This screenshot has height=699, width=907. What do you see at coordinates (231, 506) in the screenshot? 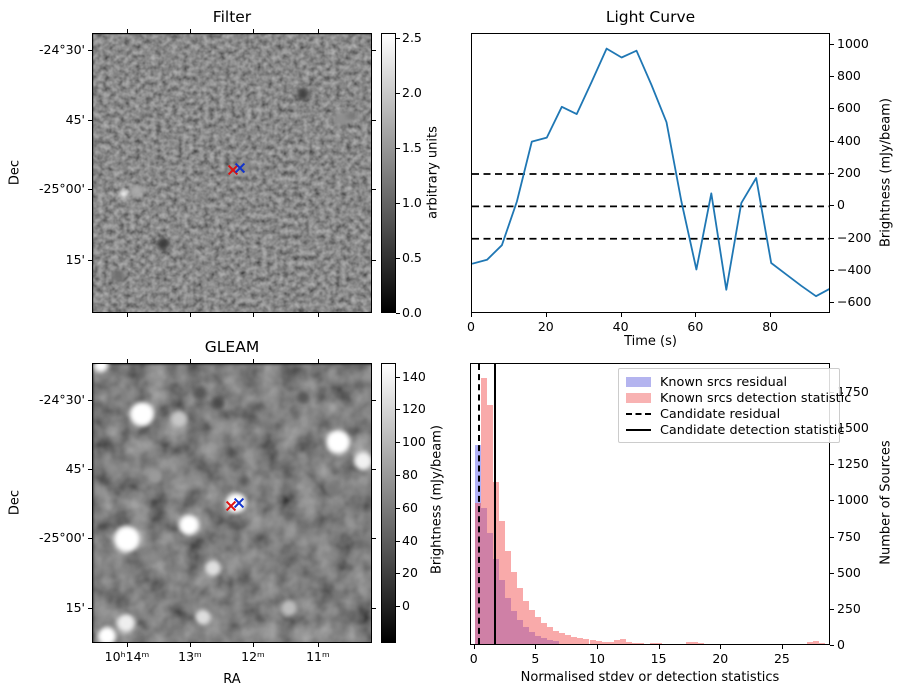
I see `candidate-marker-red-x-icon` at bounding box center [231, 506].